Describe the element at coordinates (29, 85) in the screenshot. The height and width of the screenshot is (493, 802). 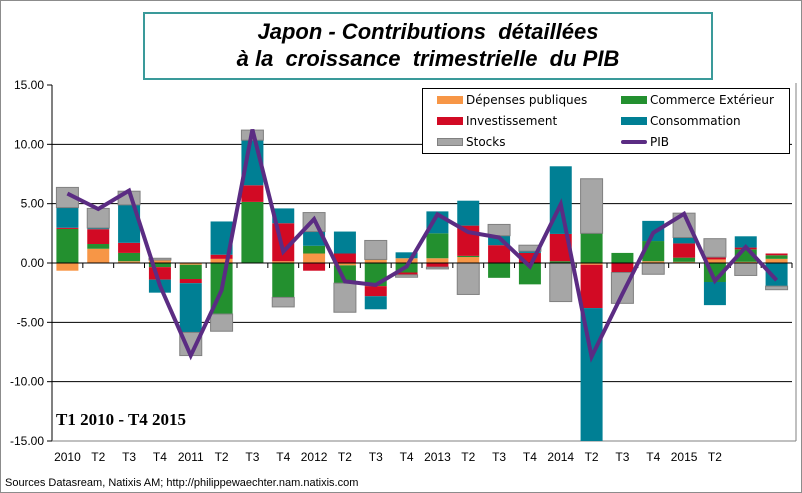
I see `y-tick-label: 15.00` at that location.